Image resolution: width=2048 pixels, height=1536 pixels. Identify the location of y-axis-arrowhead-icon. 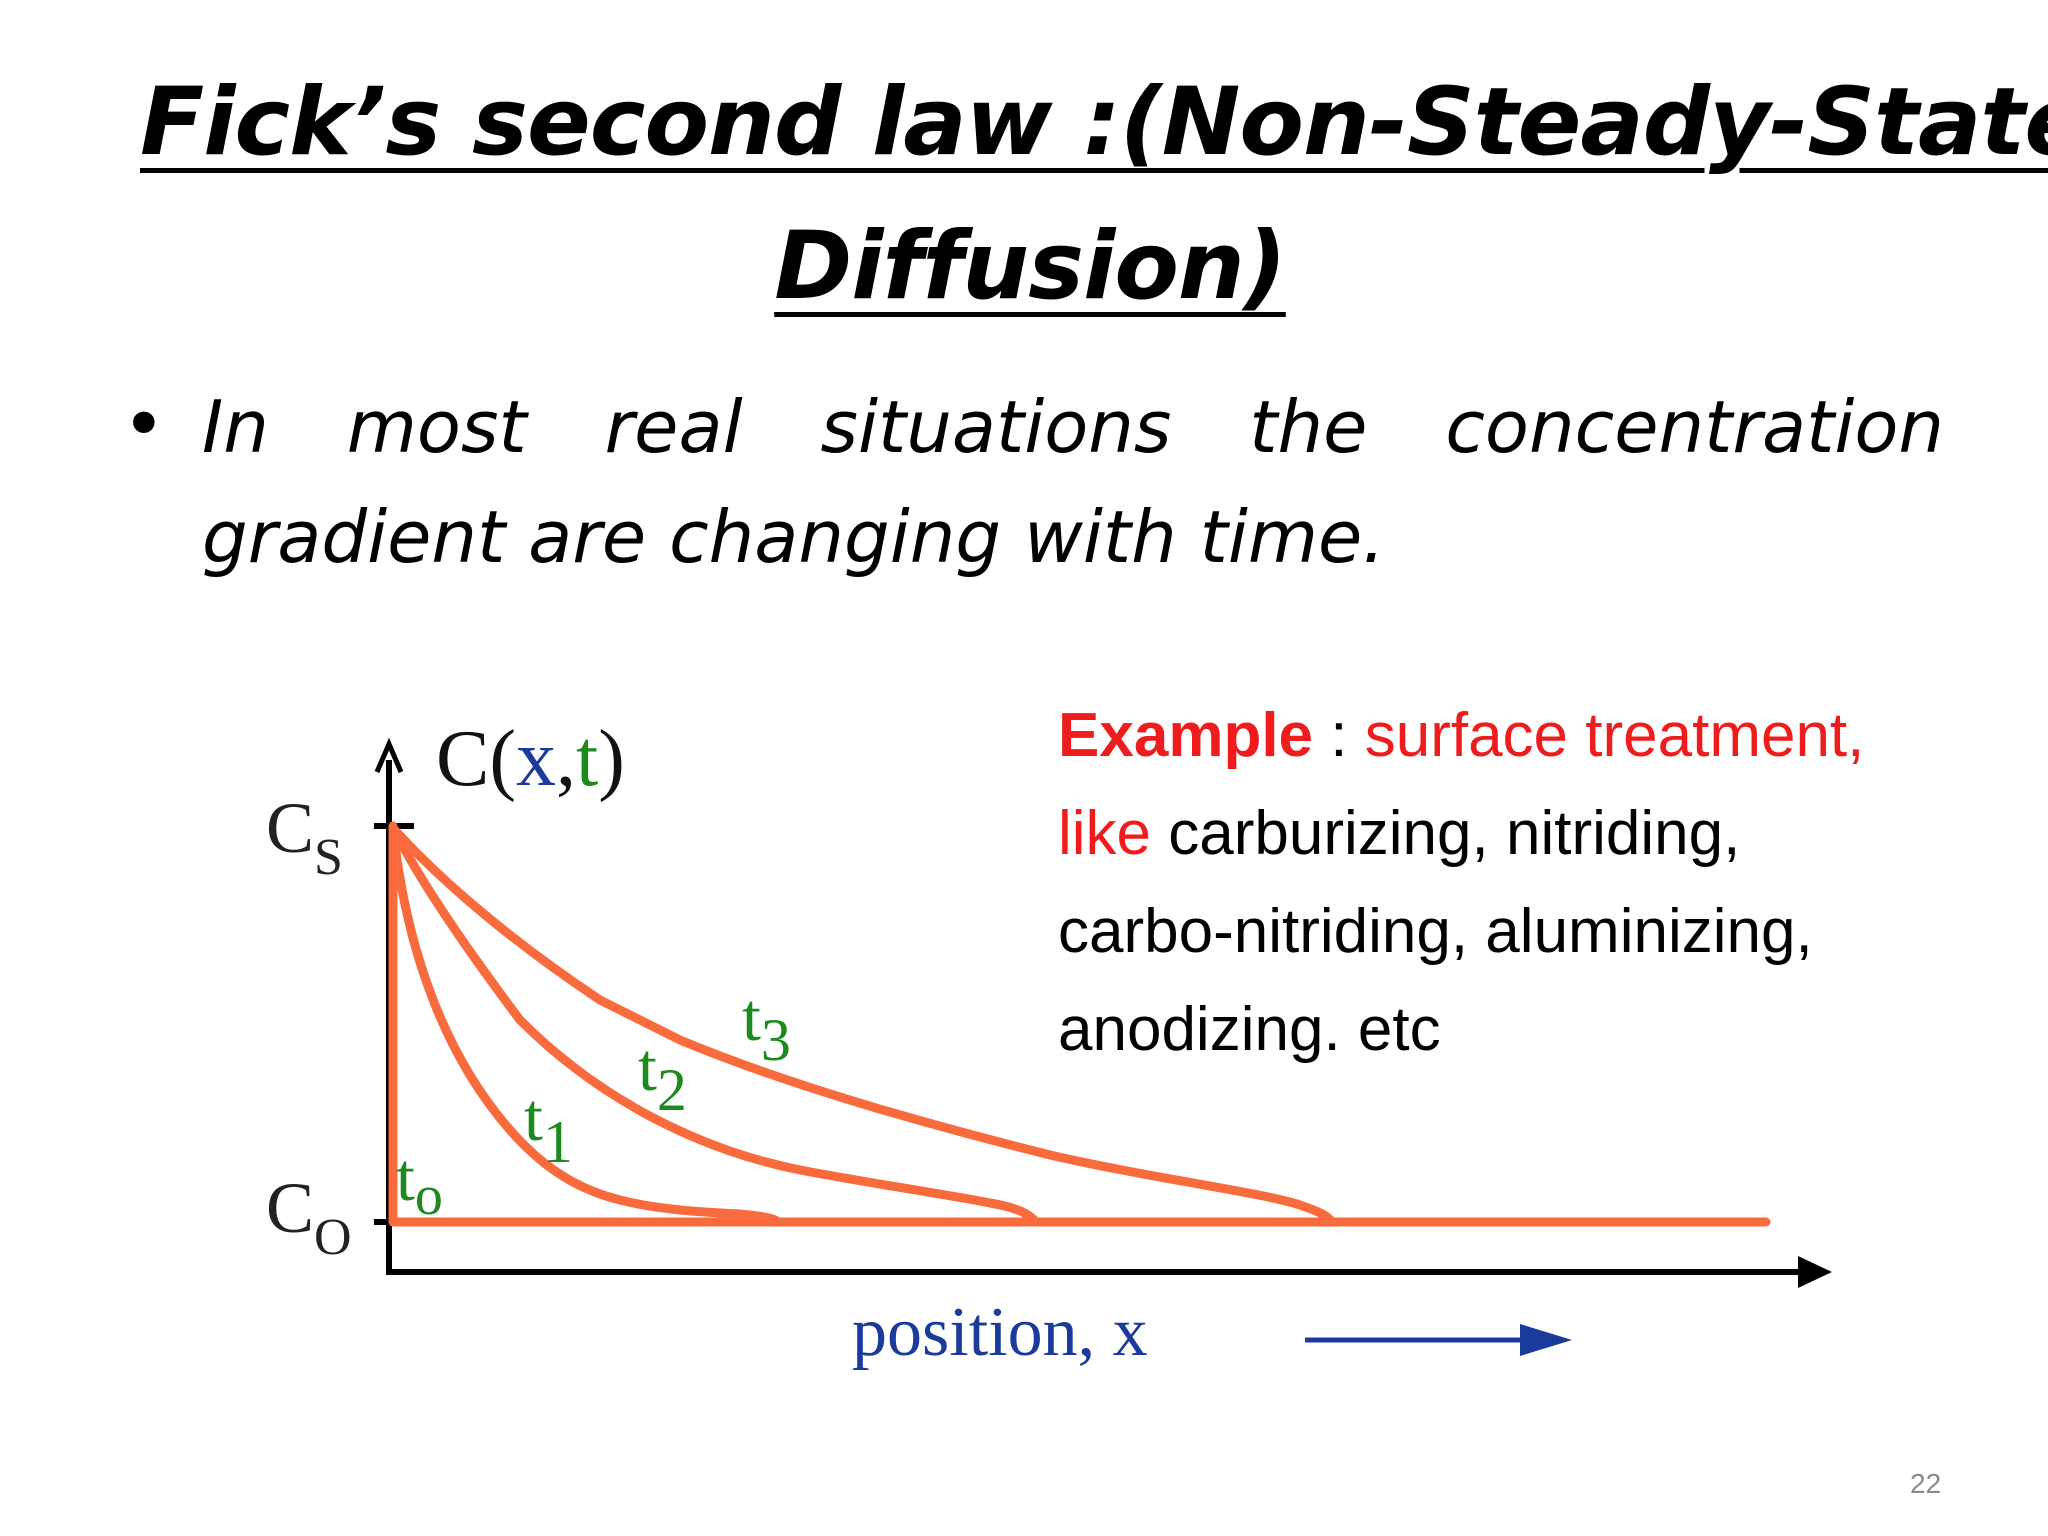
(389, 755).